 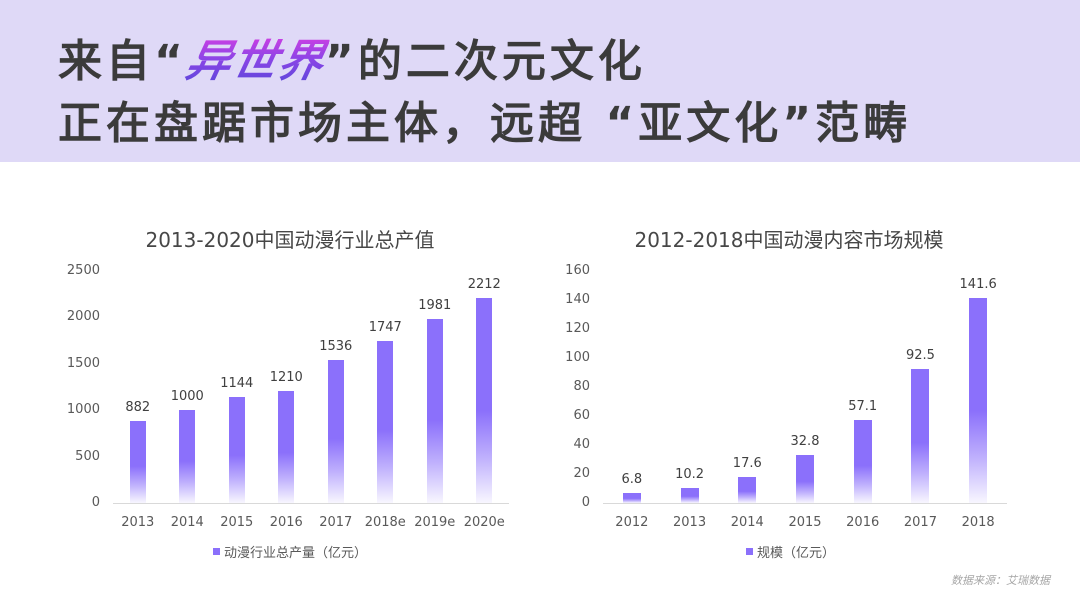 I want to click on x-axis-tick: 2018e, so click(x=385, y=522).